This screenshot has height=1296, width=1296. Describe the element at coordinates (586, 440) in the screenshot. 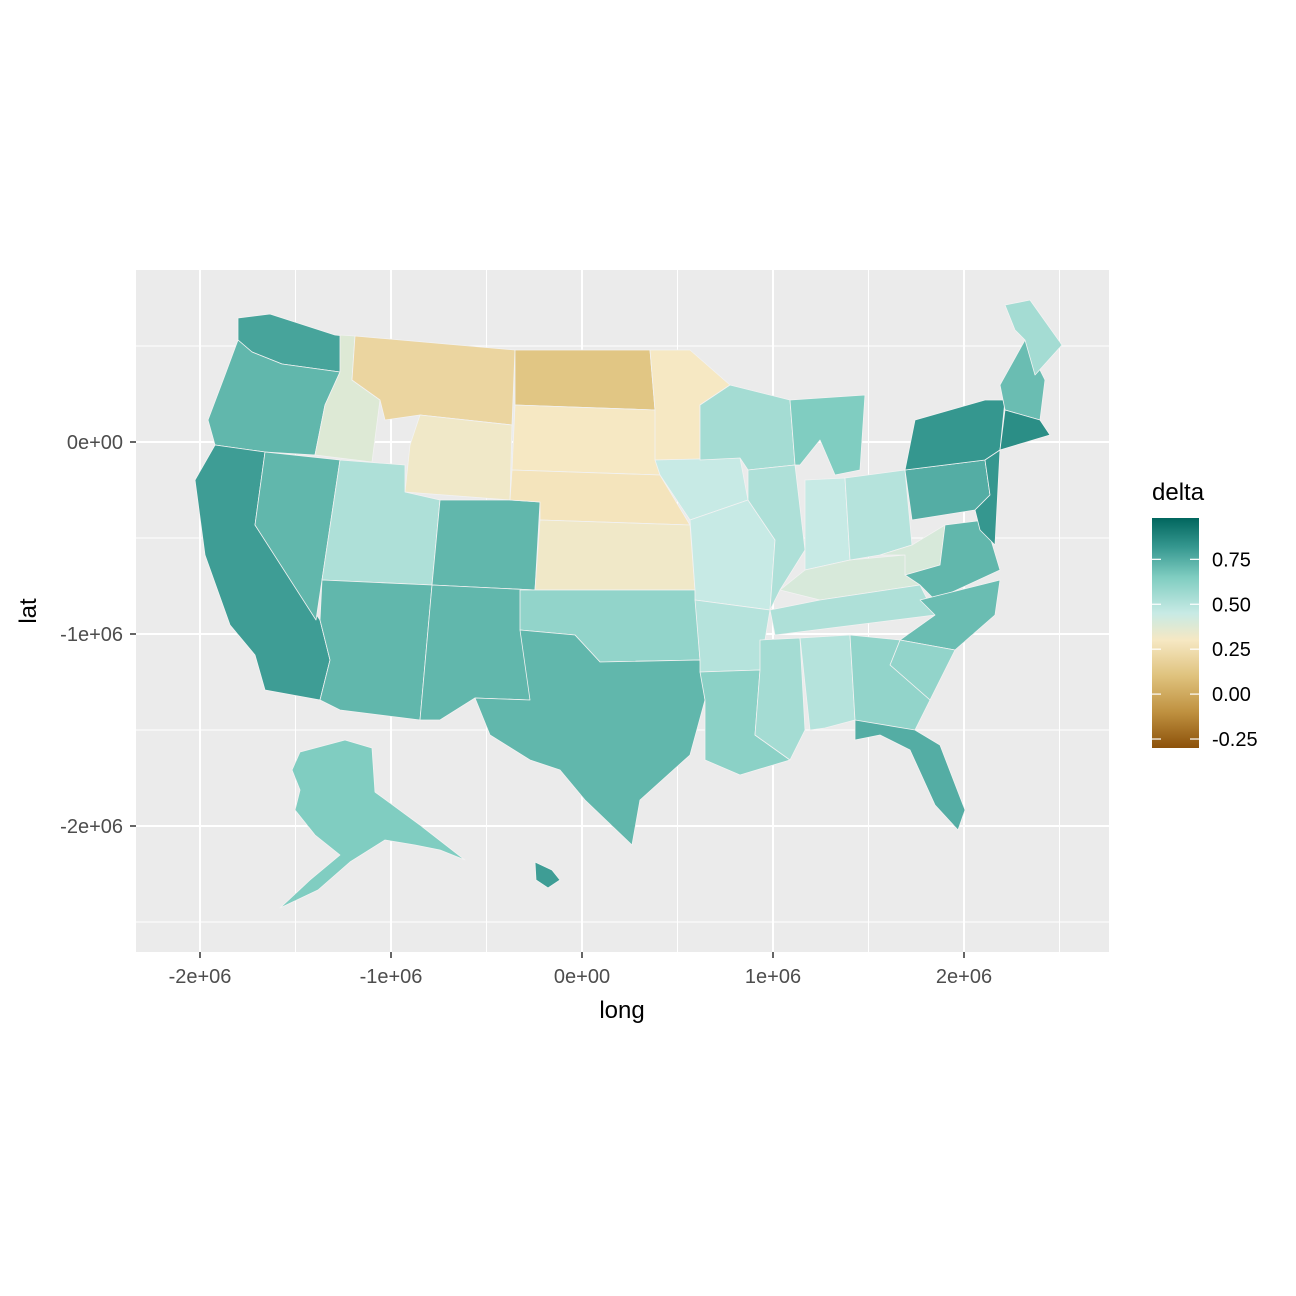

I see `region-south-dakota` at that location.